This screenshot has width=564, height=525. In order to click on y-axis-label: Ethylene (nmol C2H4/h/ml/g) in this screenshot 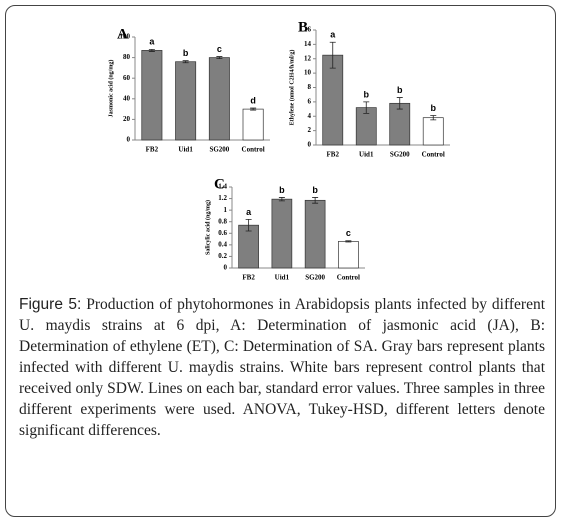, I will do `click(291, 88)`.